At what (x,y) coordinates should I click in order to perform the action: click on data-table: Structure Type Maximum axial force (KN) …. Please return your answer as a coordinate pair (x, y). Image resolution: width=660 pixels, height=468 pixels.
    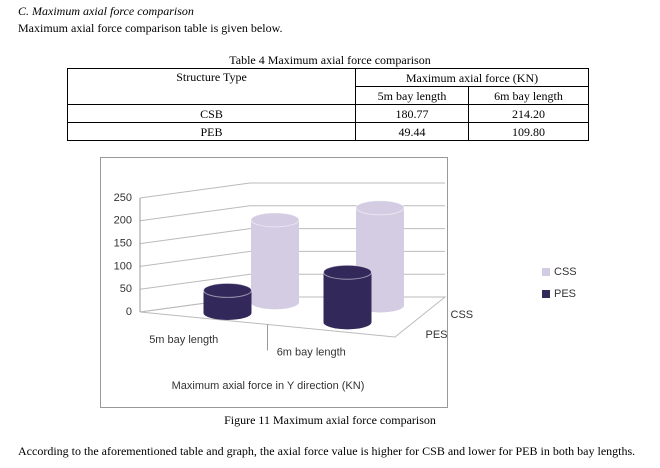
    Looking at the image, I should click on (328, 104).